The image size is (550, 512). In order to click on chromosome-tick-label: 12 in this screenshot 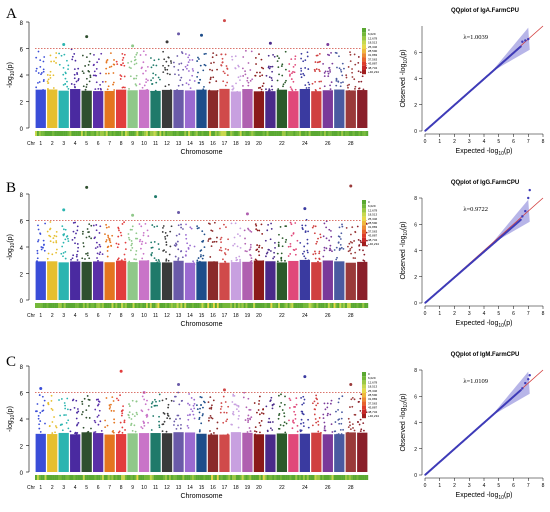, I will do `click(167, 144)`.